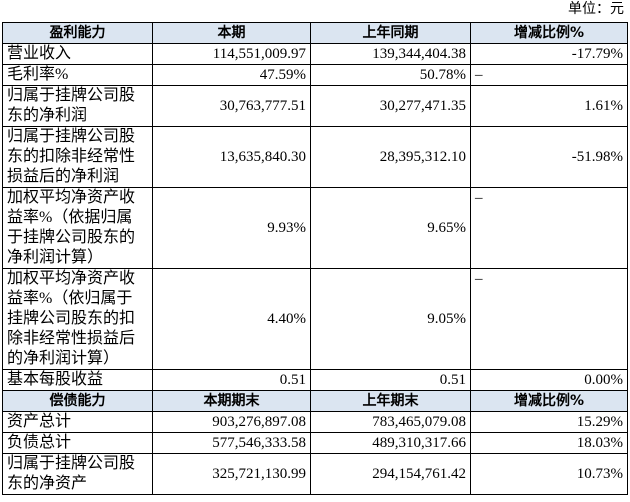 The image size is (630, 502). What do you see at coordinates (549, 157) in the screenshot?
I see `value-cell: -51.98%` at bounding box center [549, 157].